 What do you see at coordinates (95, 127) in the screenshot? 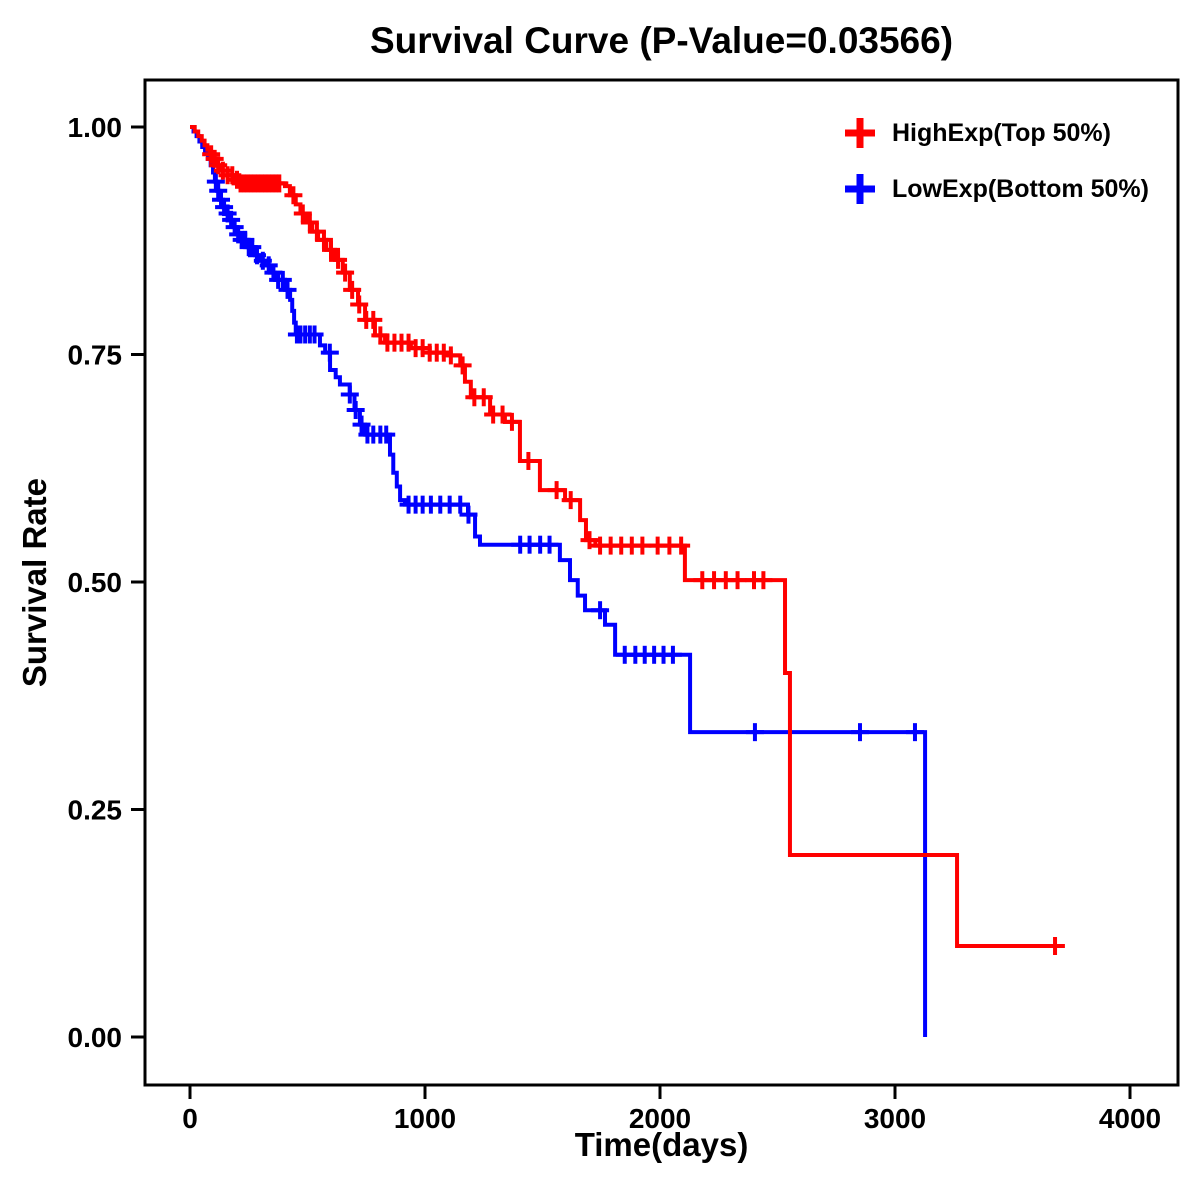
I see `svg-text: 1.00` at bounding box center [95, 127].